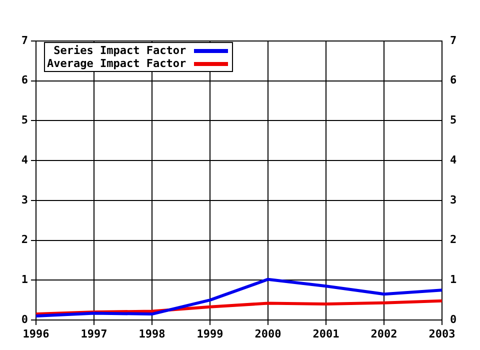 The image size is (480, 350). What do you see at coordinates (94, 333) in the screenshot?
I see `x-tick-label: 1997` at bounding box center [94, 333].